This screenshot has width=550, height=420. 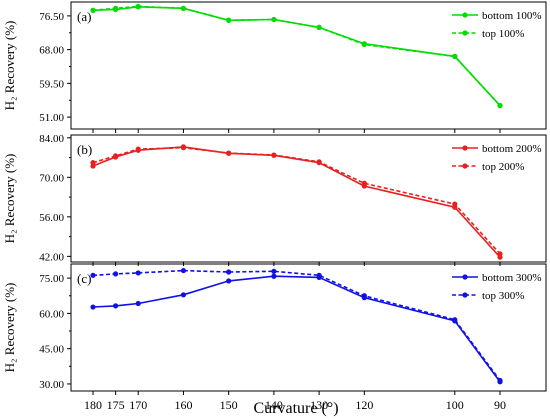 What do you see at coordinates (512, 149) in the screenshot?
I see `legend-label: bottom 200%` at bounding box center [512, 149].